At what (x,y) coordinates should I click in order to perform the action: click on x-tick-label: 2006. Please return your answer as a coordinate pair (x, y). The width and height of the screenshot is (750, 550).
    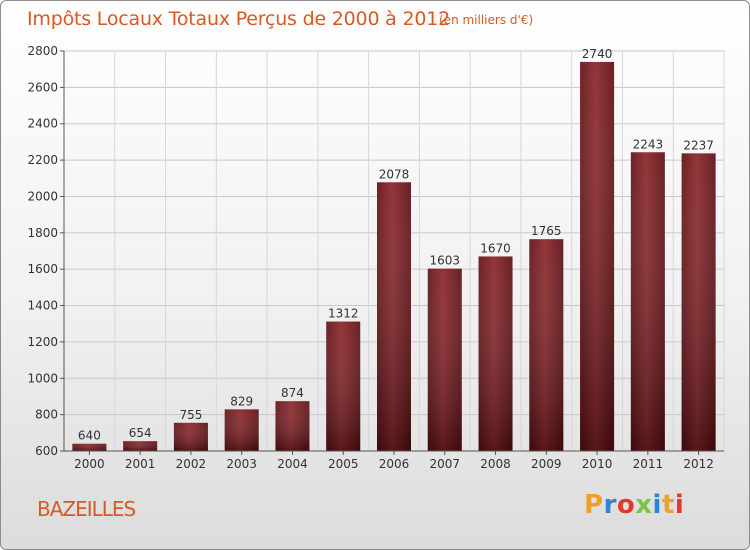
    Looking at the image, I should click on (394, 464).